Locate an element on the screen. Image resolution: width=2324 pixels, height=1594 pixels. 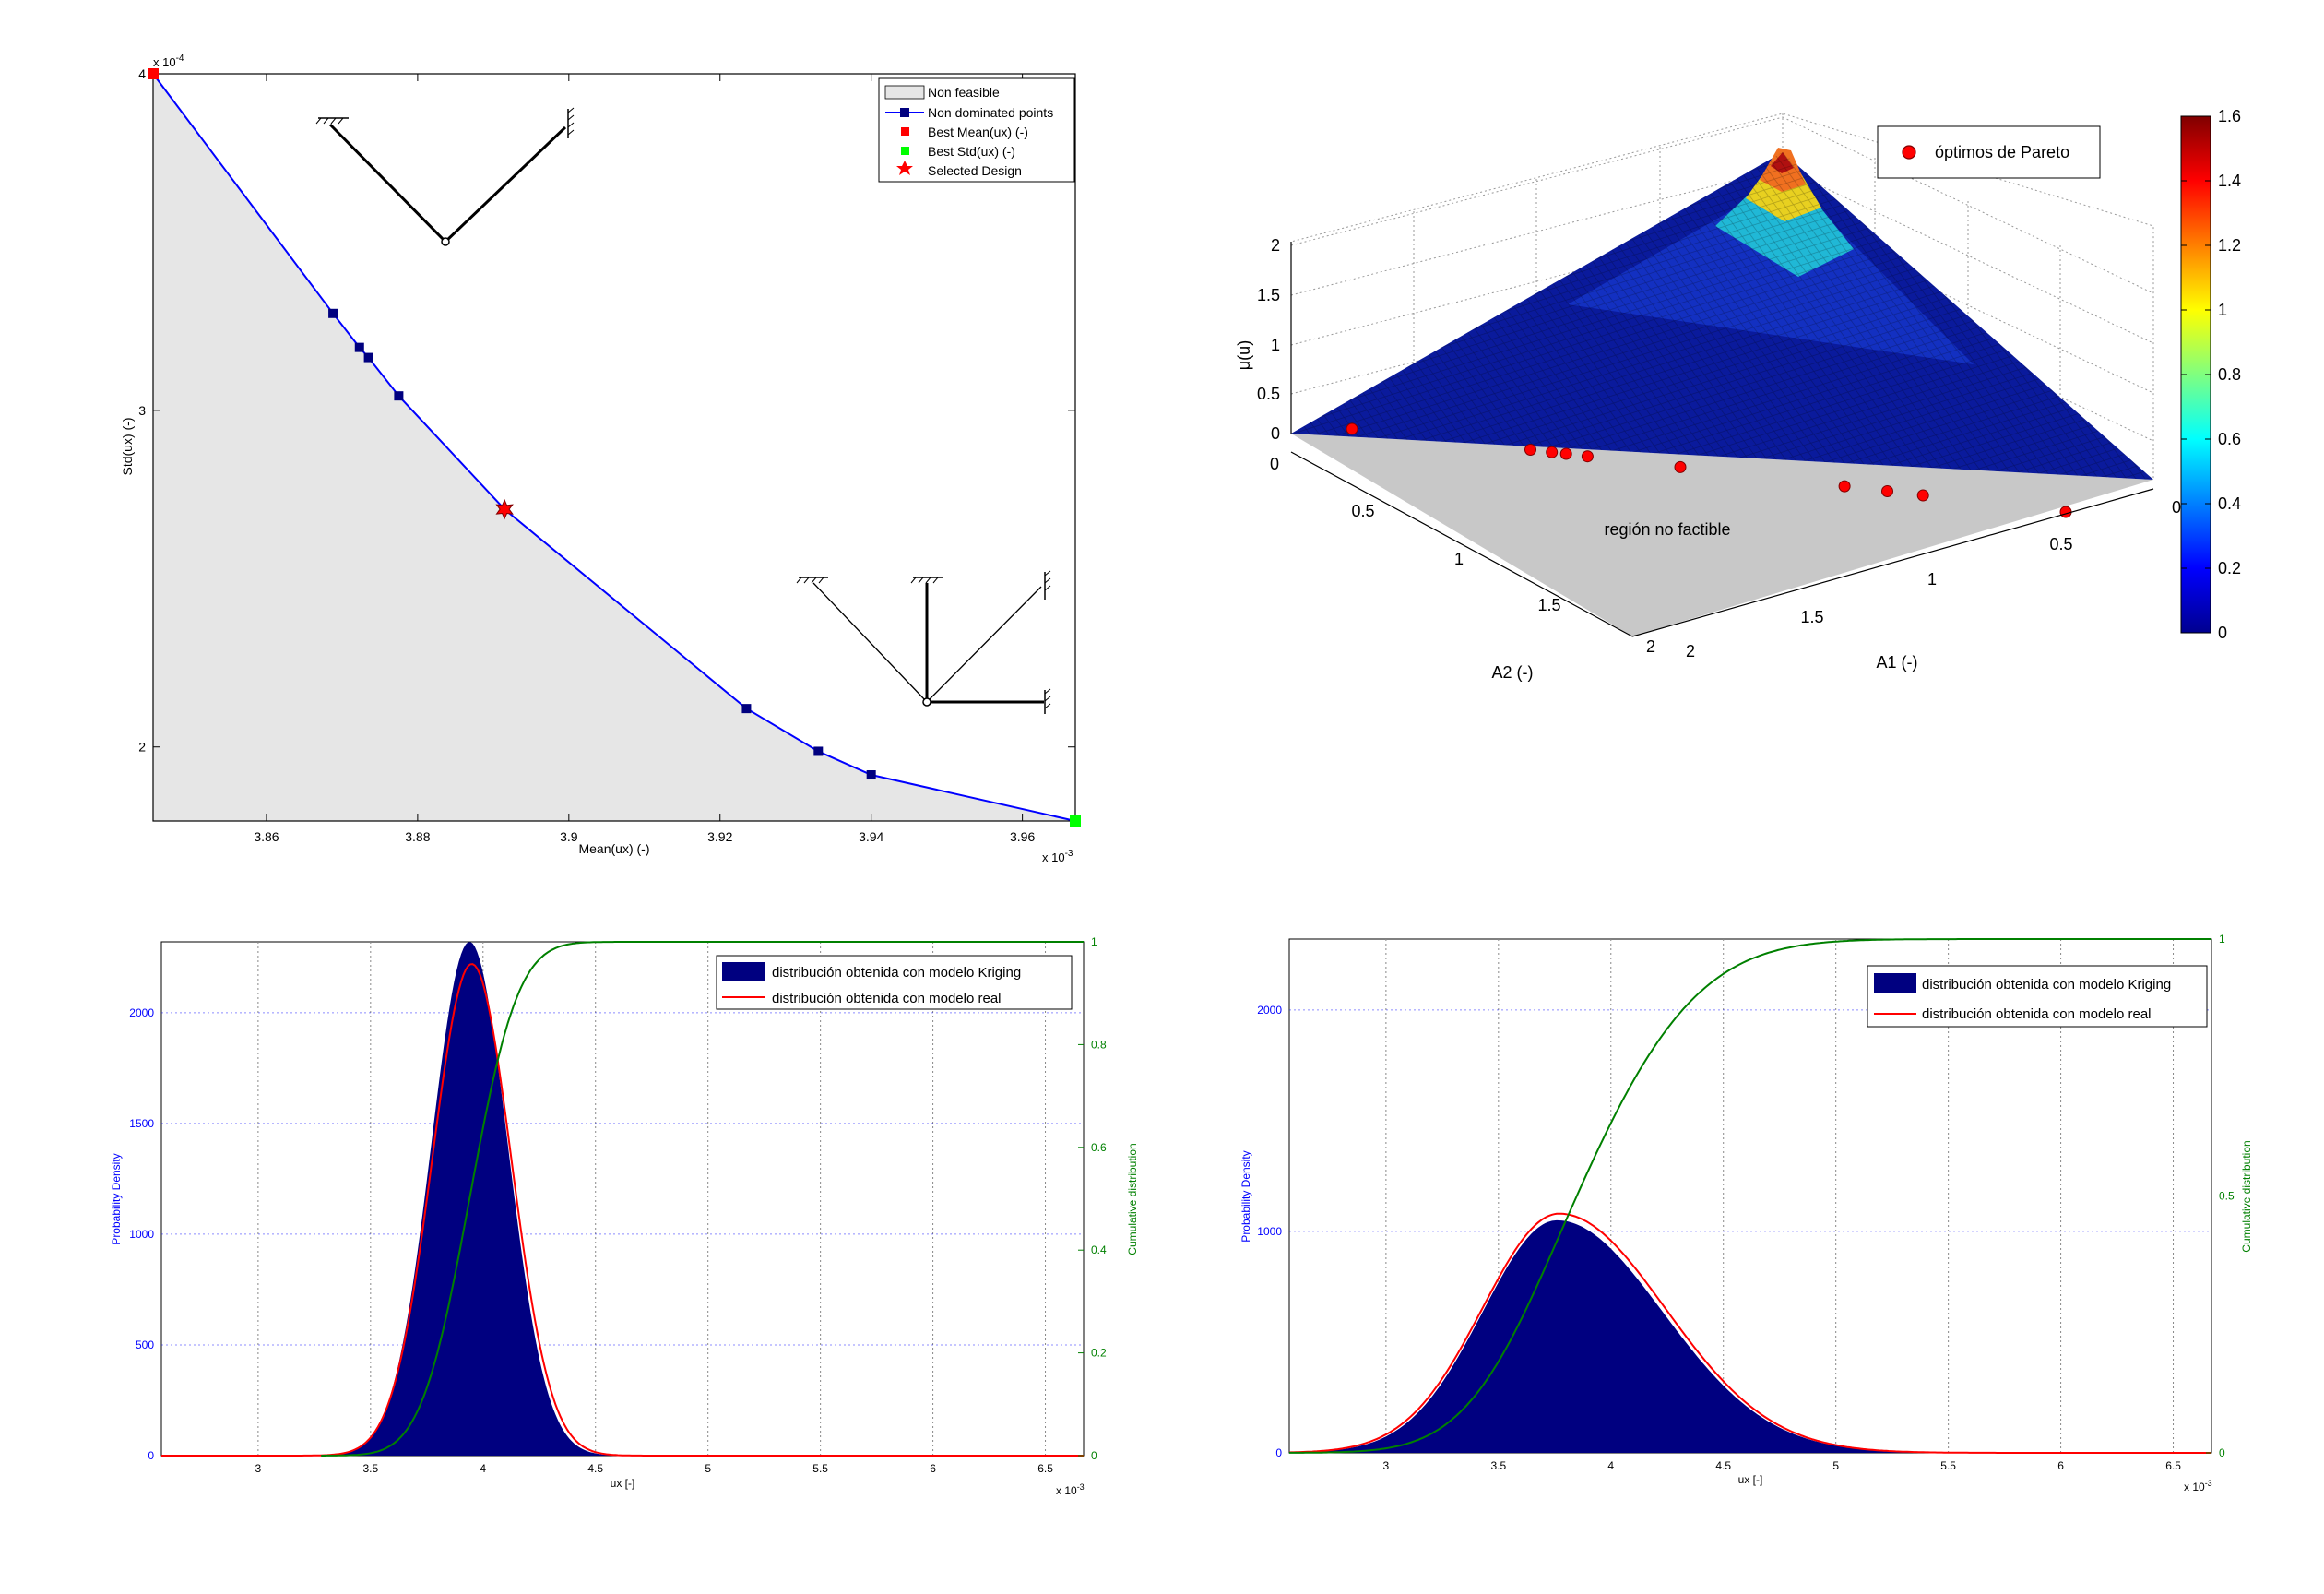
z-tick-label: 1 is located at coordinates (1275, 345).